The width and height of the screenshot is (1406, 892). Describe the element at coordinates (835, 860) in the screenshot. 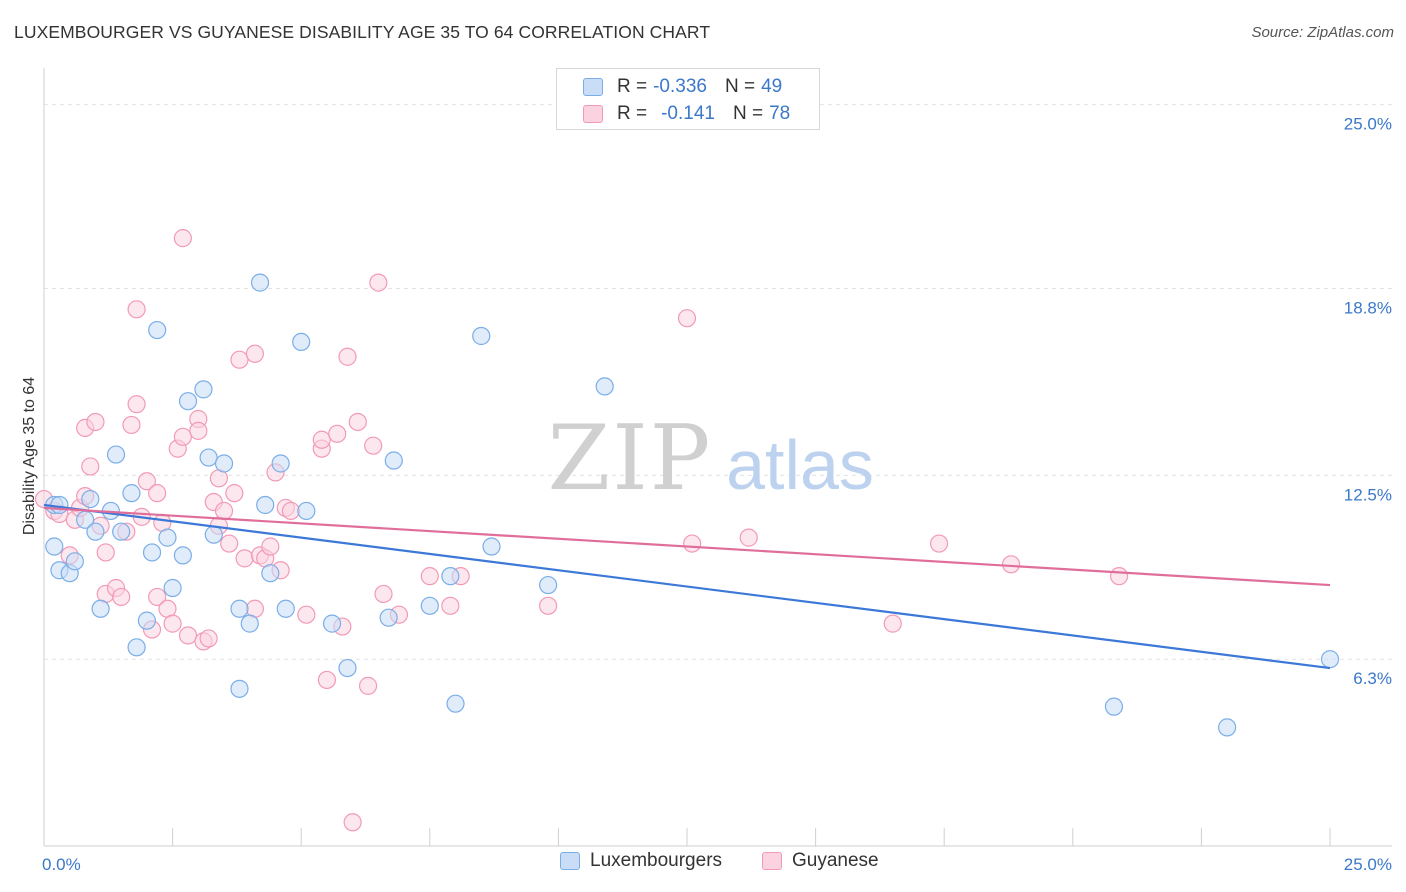

I see `series-label-guyanese: Guyanese` at that location.